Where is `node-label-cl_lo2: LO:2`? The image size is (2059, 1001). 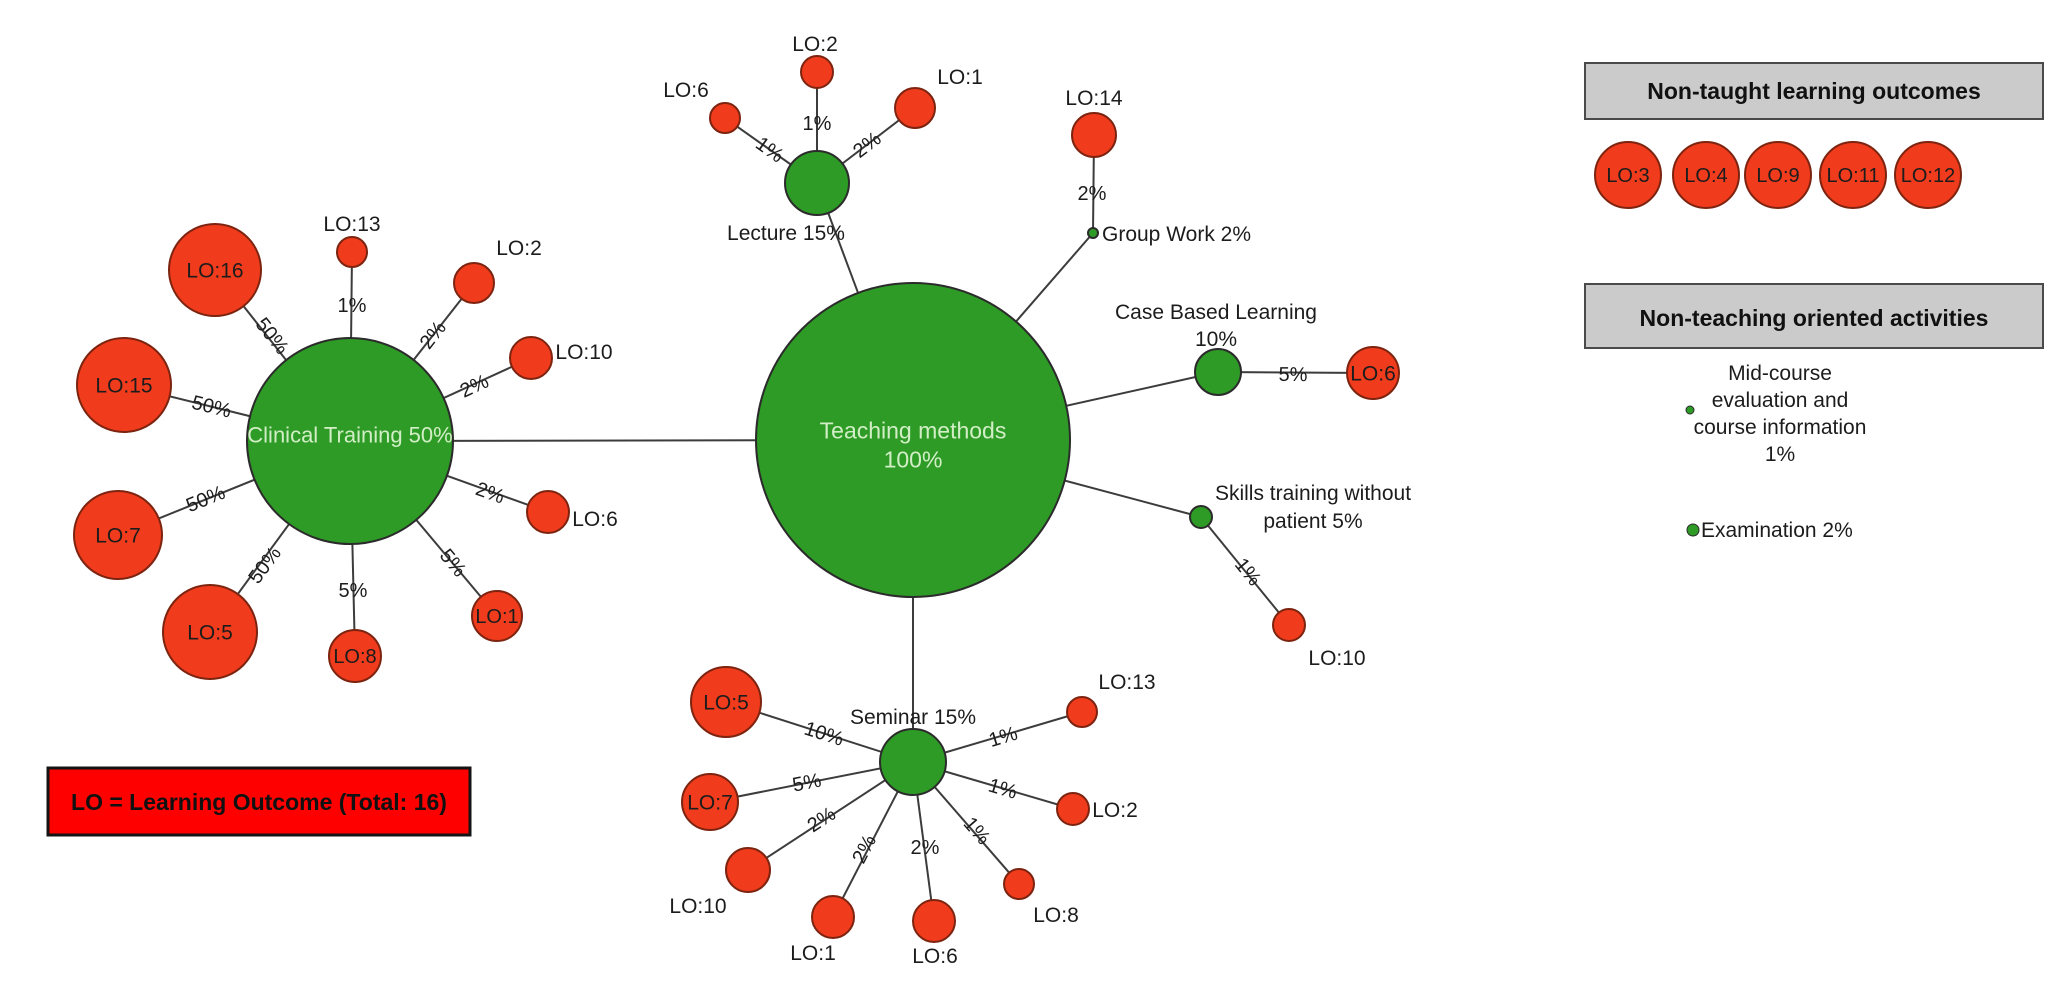 node-label-cl_lo2: LO:2 is located at coordinates (519, 248).